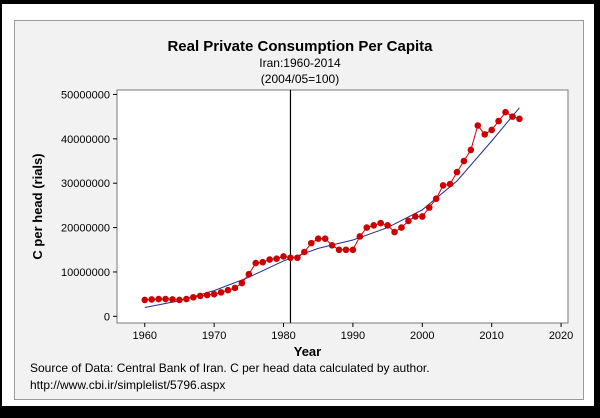 The width and height of the screenshot is (600, 418). I want to click on chart-subtitle-line1: Iran:1960-2014, so click(300, 63).